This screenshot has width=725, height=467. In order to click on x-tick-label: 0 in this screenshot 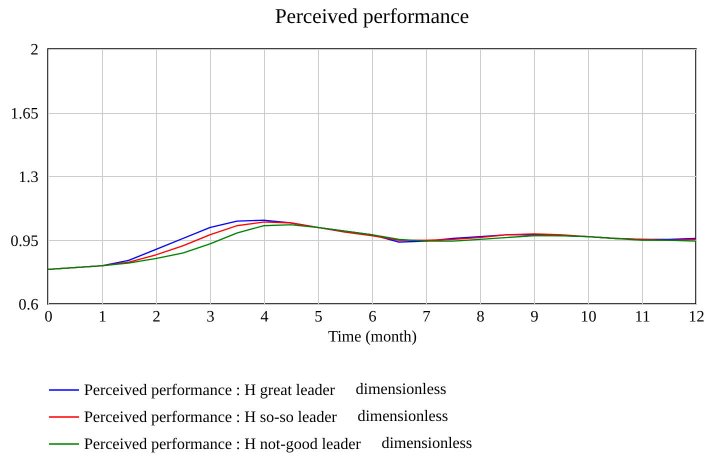, I will do `click(48, 317)`.